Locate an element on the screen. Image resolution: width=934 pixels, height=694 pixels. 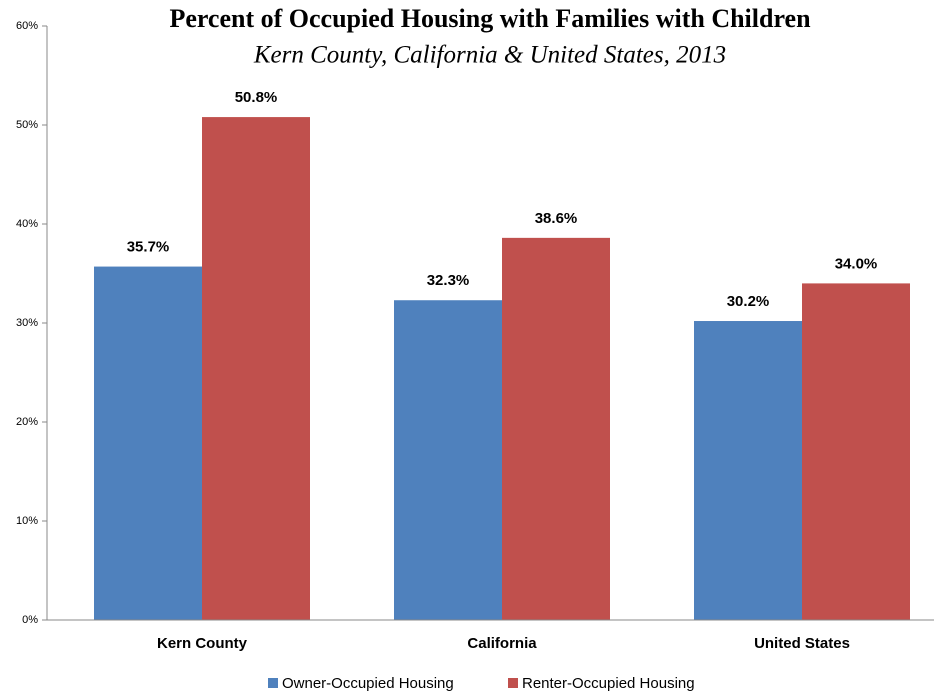
y-tick-label: 50% is located at coordinates (27, 125).